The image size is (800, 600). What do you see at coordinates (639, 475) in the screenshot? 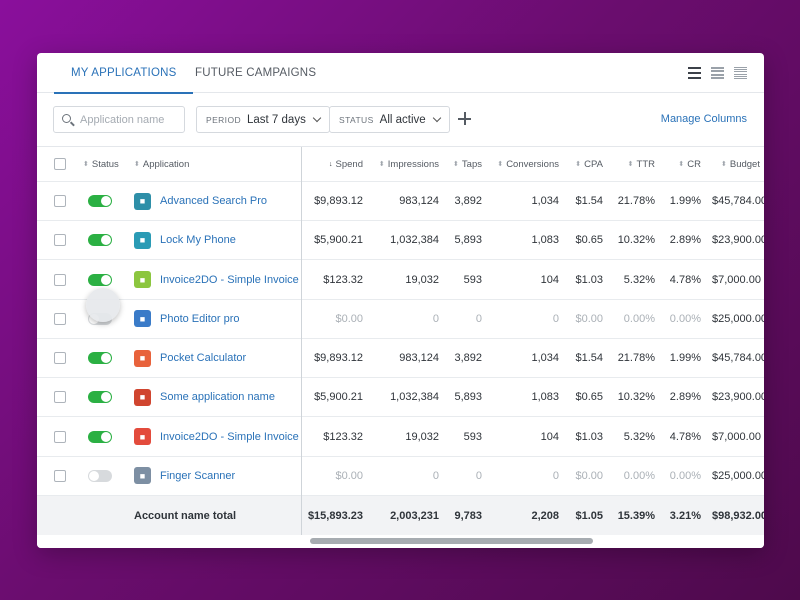
I see `cell-ttr: 0.00%` at bounding box center [639, 475].